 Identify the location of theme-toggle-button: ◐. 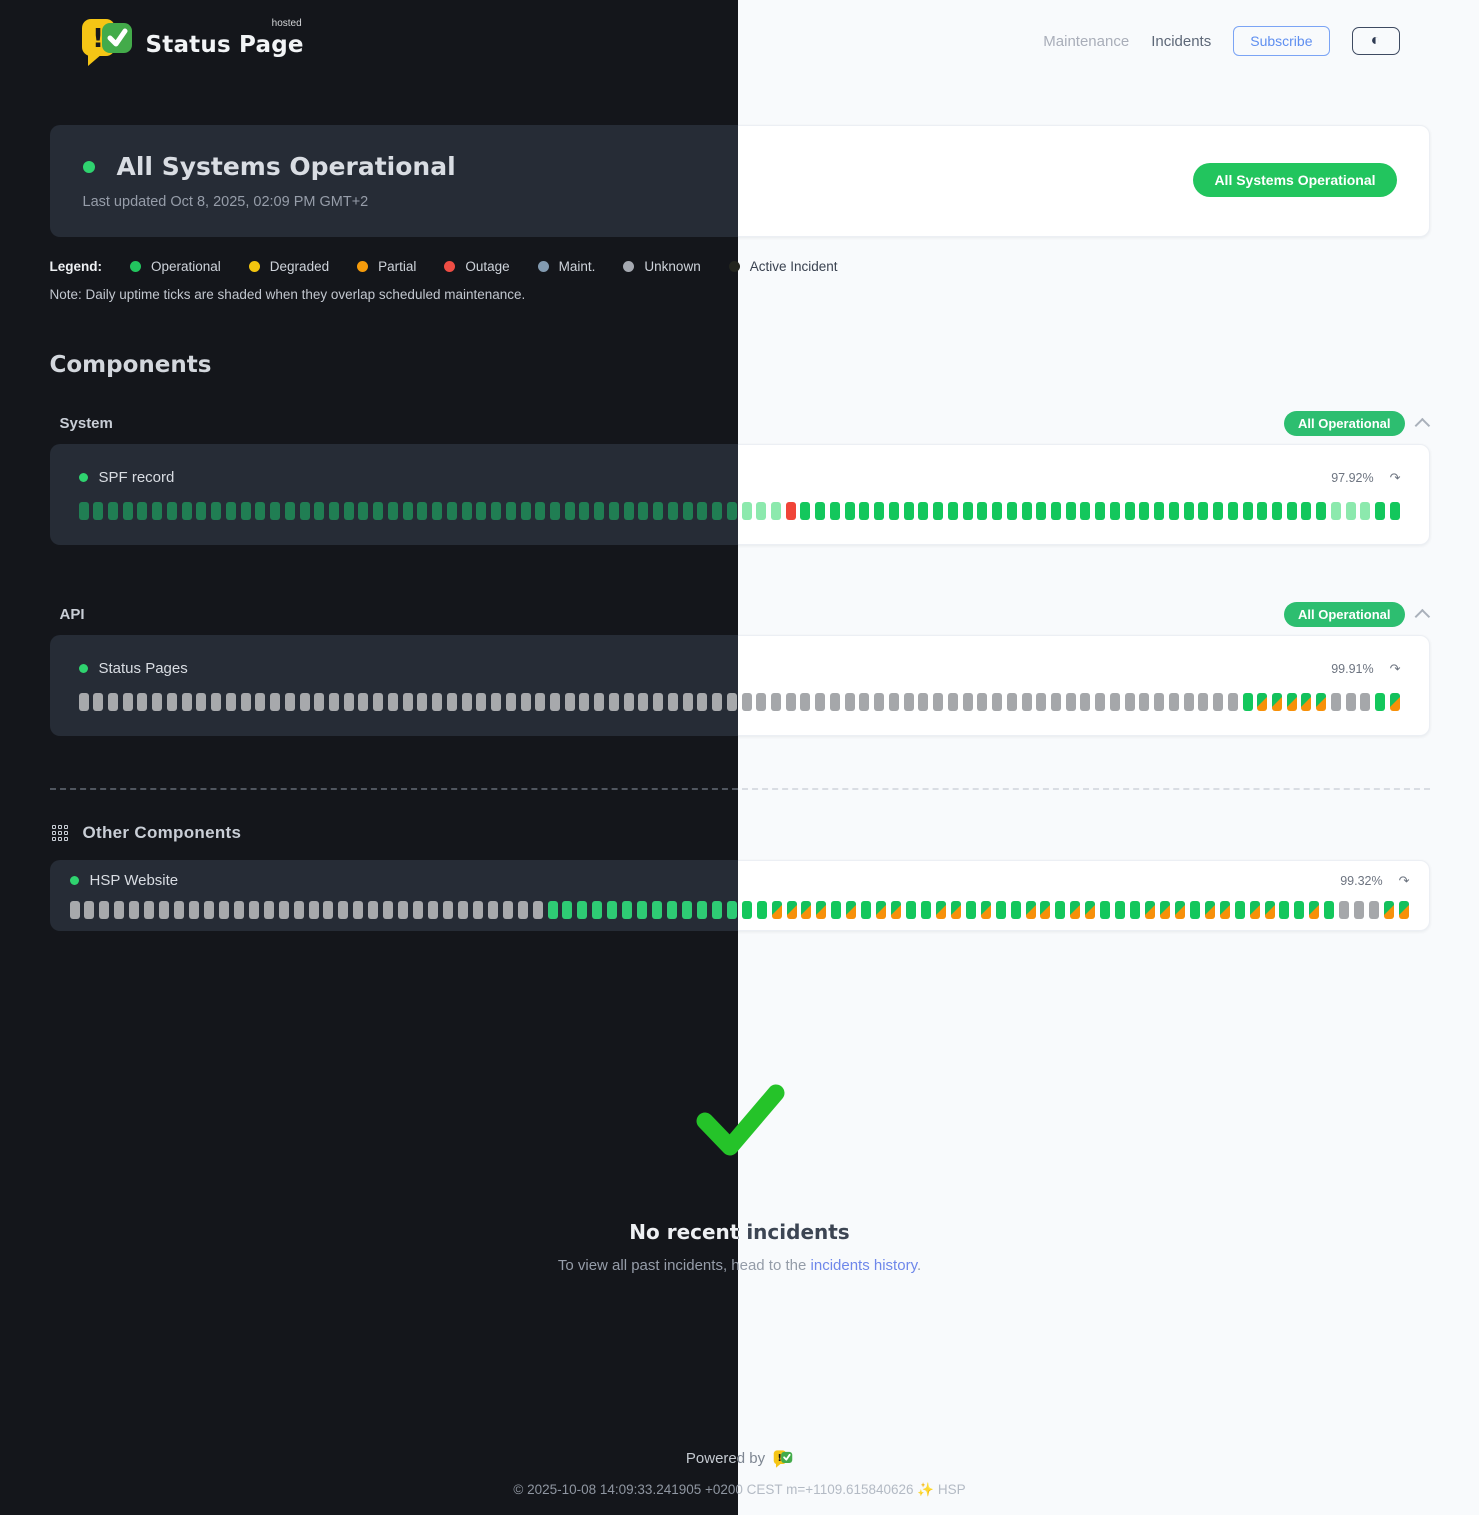
(1375, 41).